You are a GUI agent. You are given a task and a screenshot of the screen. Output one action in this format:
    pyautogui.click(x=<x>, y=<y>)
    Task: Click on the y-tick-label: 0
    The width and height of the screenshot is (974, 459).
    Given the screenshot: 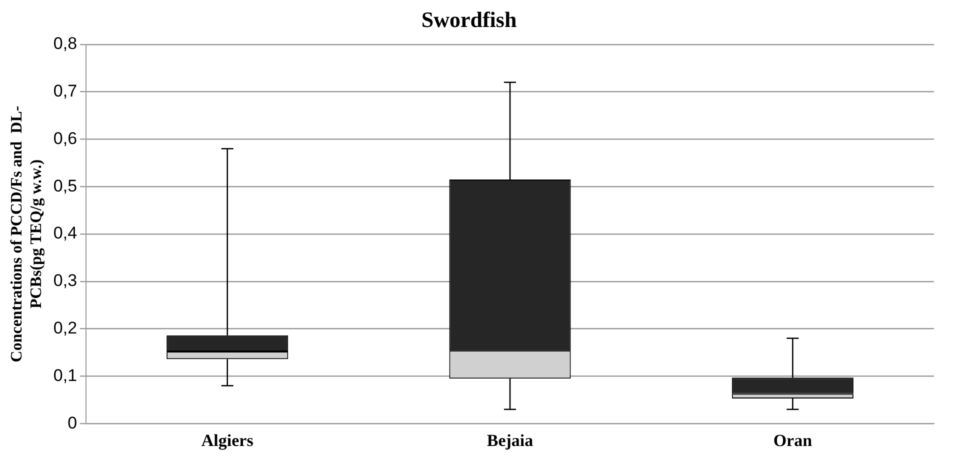 What is the action you would take?
    pyautogui.click(x=73, y=422)
    